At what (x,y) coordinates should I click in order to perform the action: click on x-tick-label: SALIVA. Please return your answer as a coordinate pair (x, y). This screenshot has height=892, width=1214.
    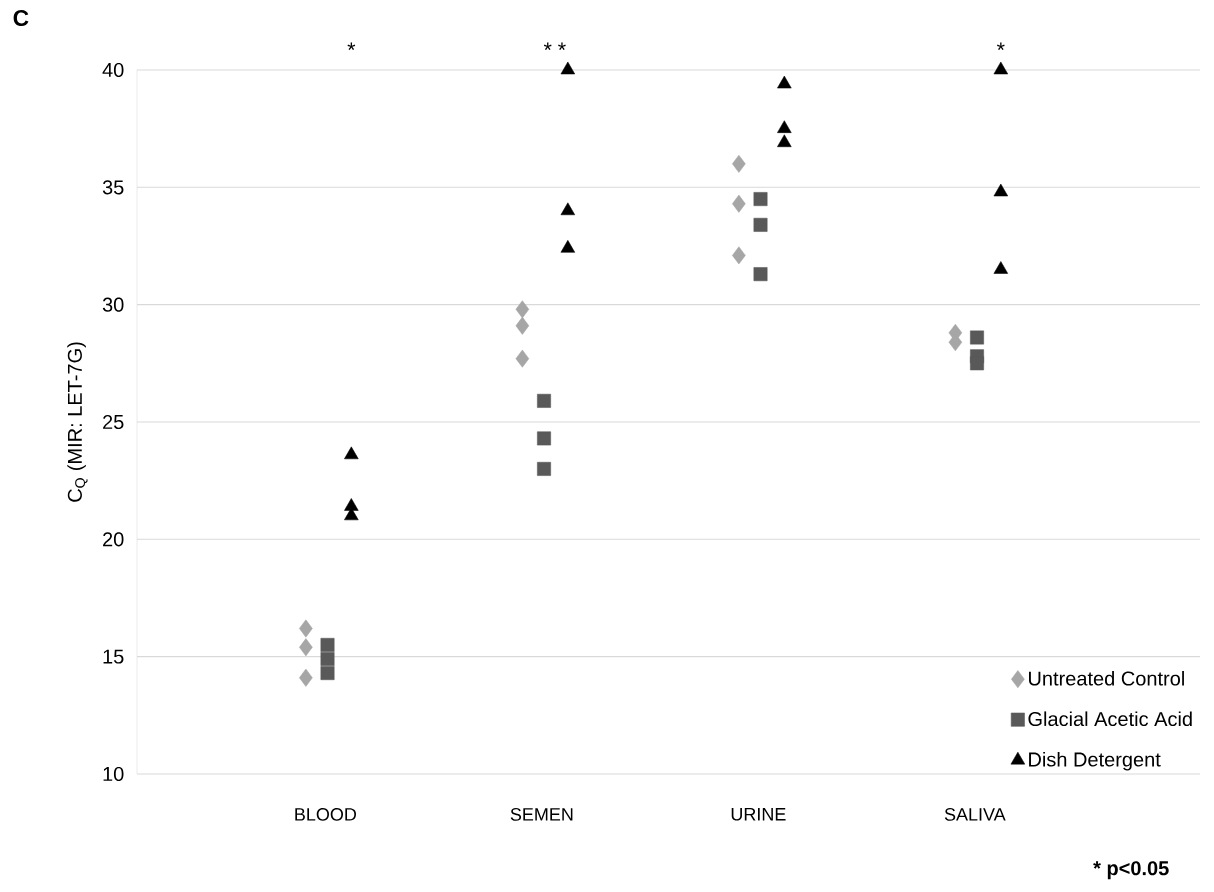
    Looking at the image, I should click on (975, 814).